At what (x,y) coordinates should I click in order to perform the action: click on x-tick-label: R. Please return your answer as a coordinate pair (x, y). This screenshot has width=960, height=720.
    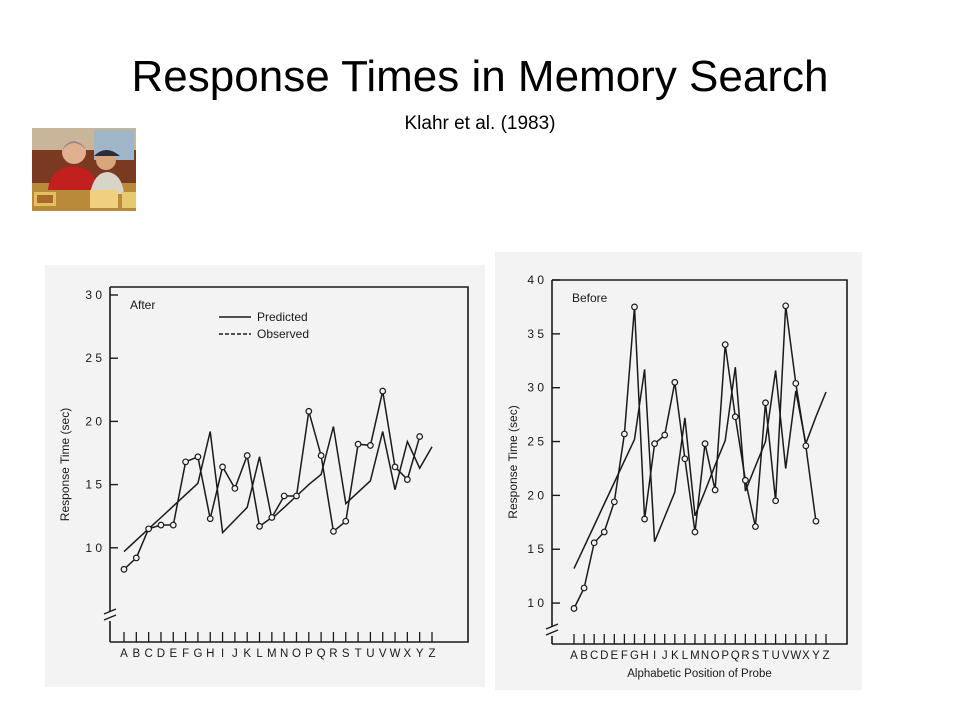
    Looking at the image, I should click on (333, 654).